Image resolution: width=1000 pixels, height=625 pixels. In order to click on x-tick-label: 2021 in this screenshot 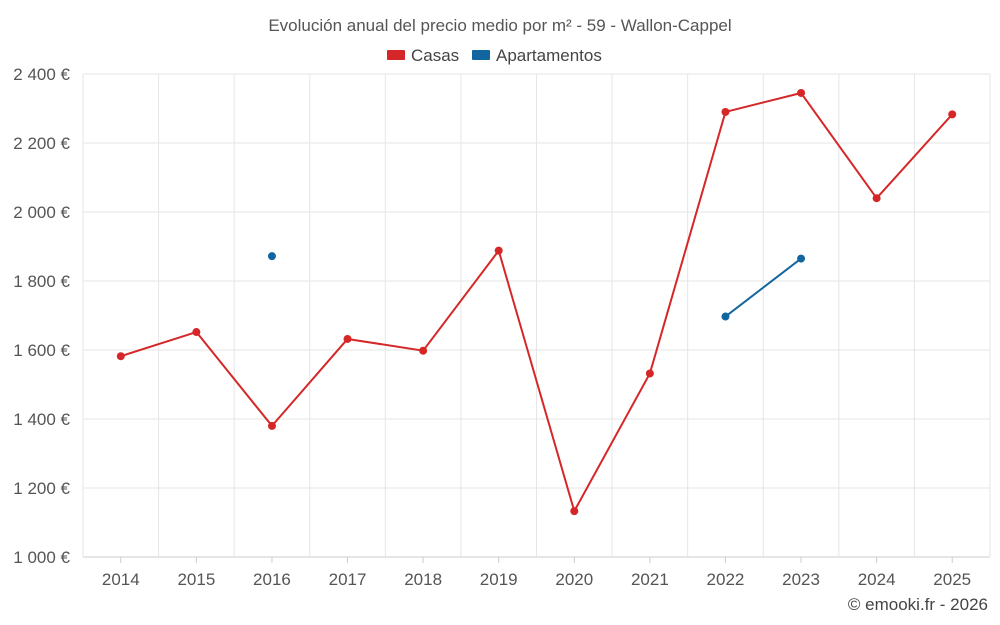, I will do `click(650, 579)`.